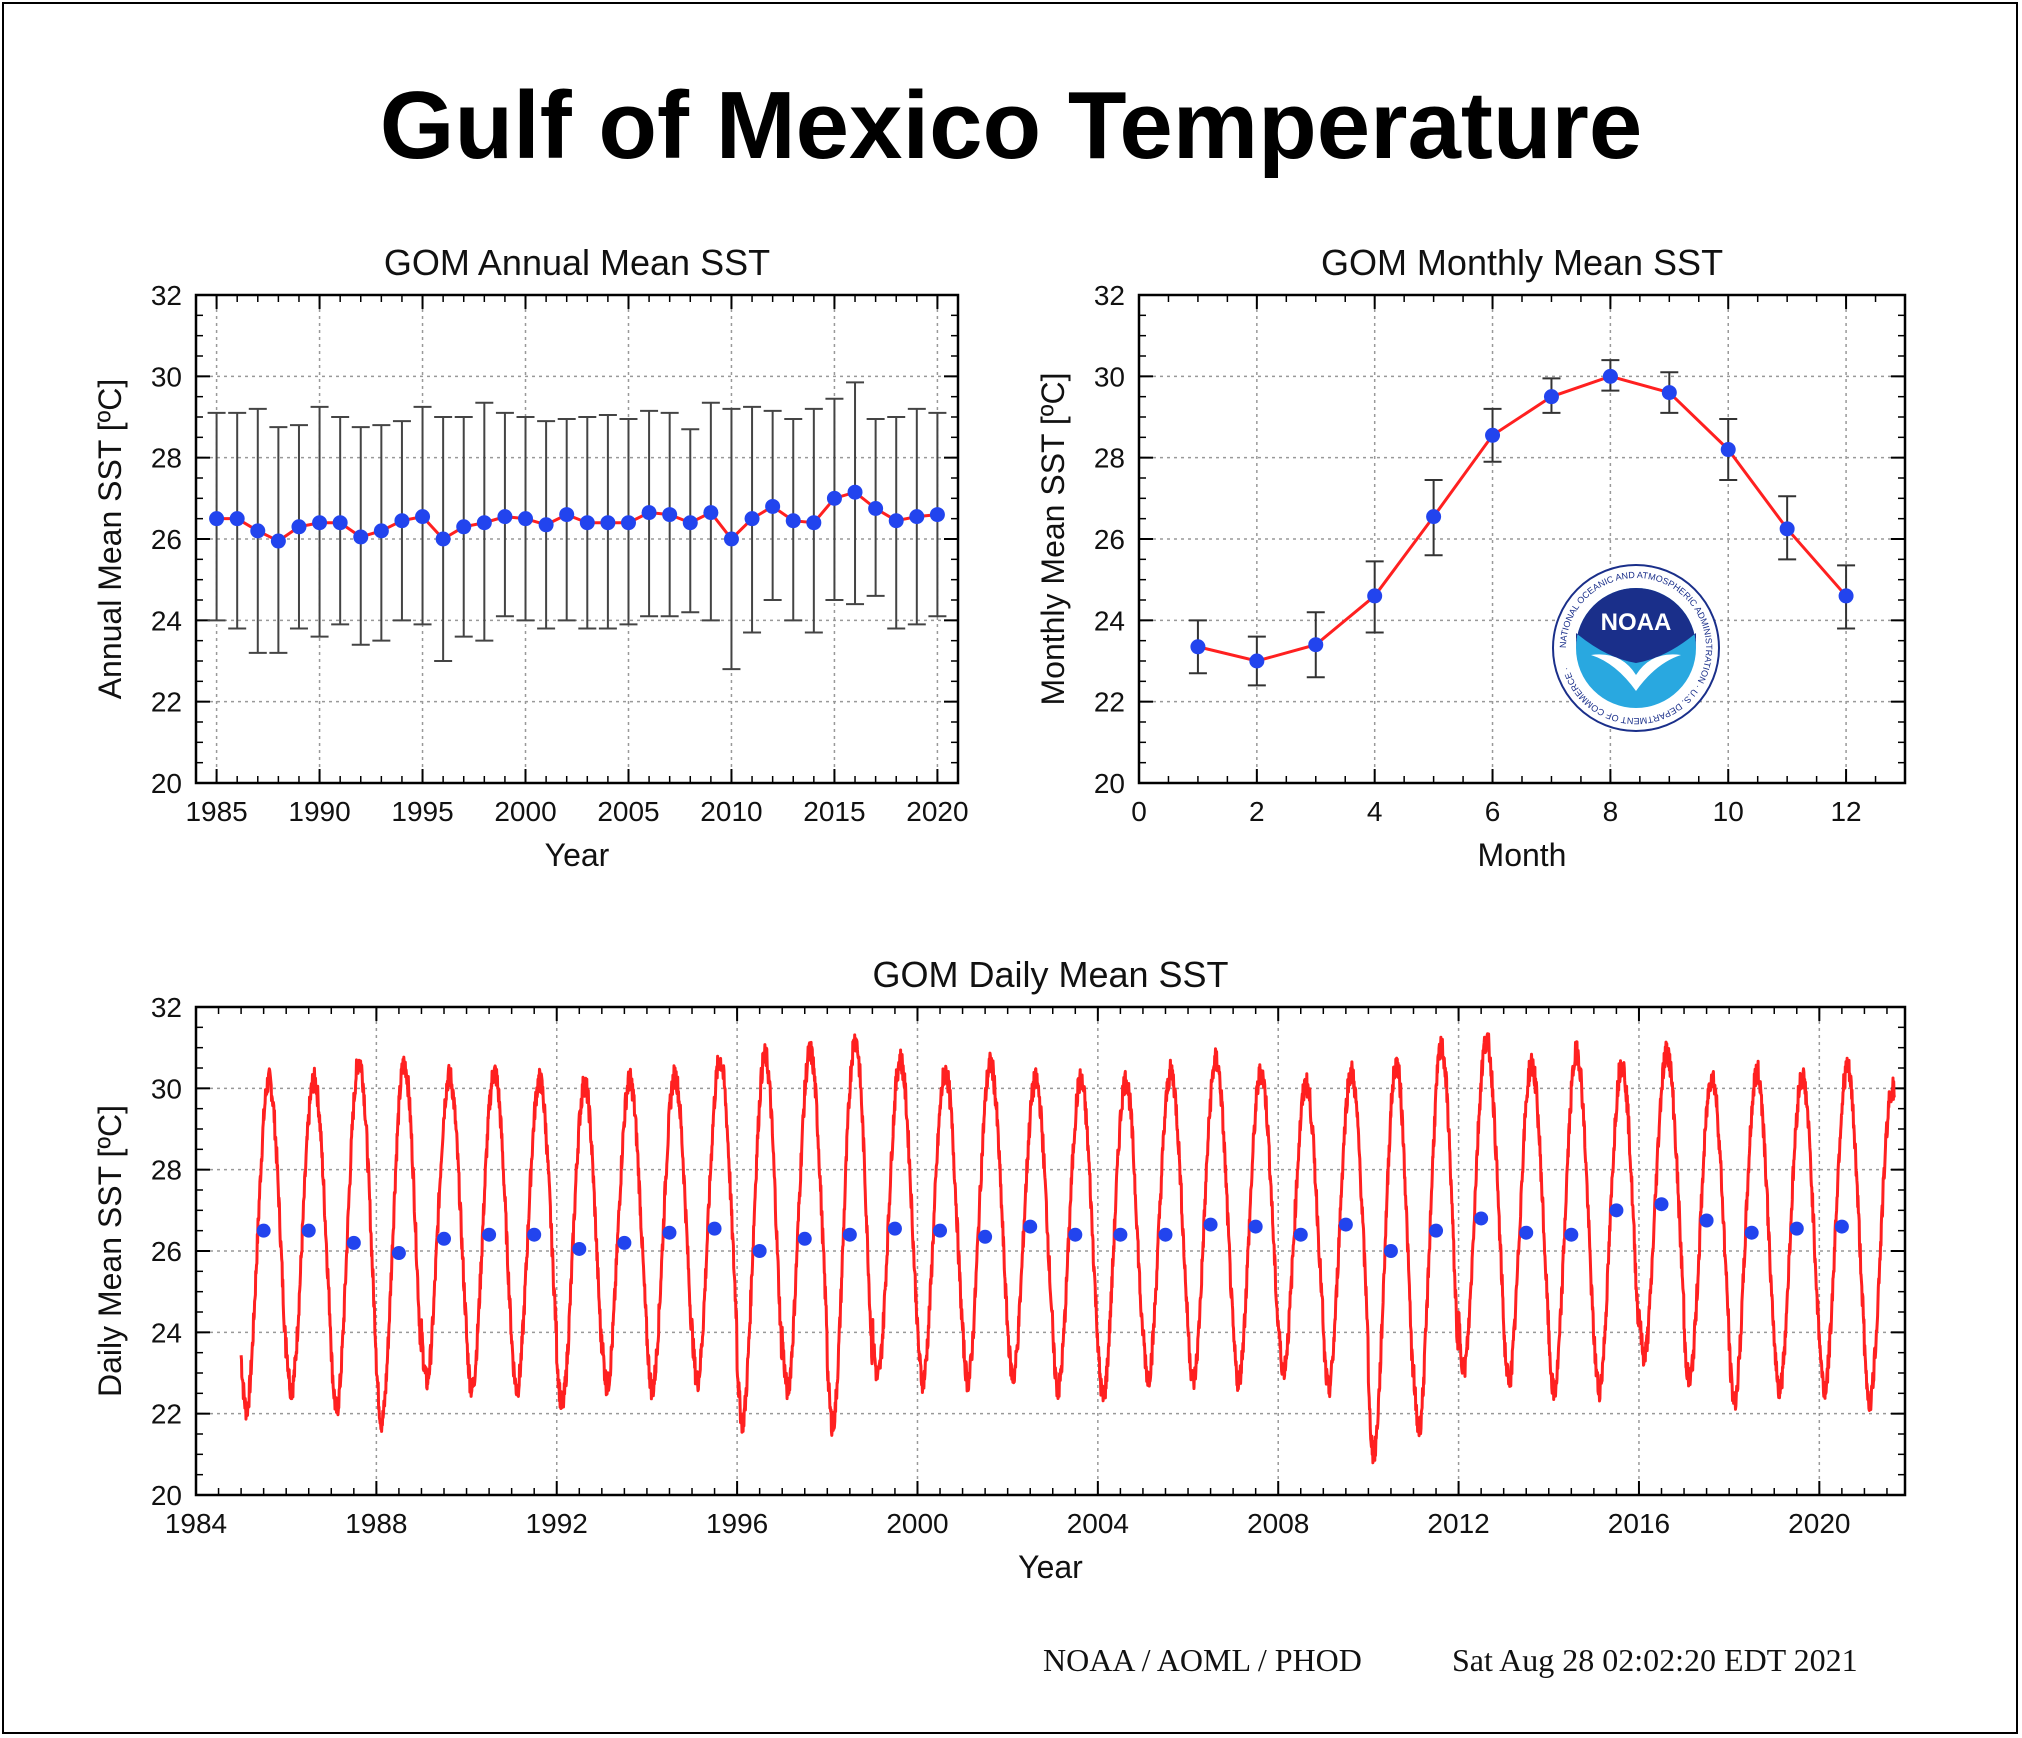 This screenshot has height=1738, width=2022. Describe the element at coordinates (166, 1170) in the screenshot. I see `chart2-y-tick-label: 28` at that location.